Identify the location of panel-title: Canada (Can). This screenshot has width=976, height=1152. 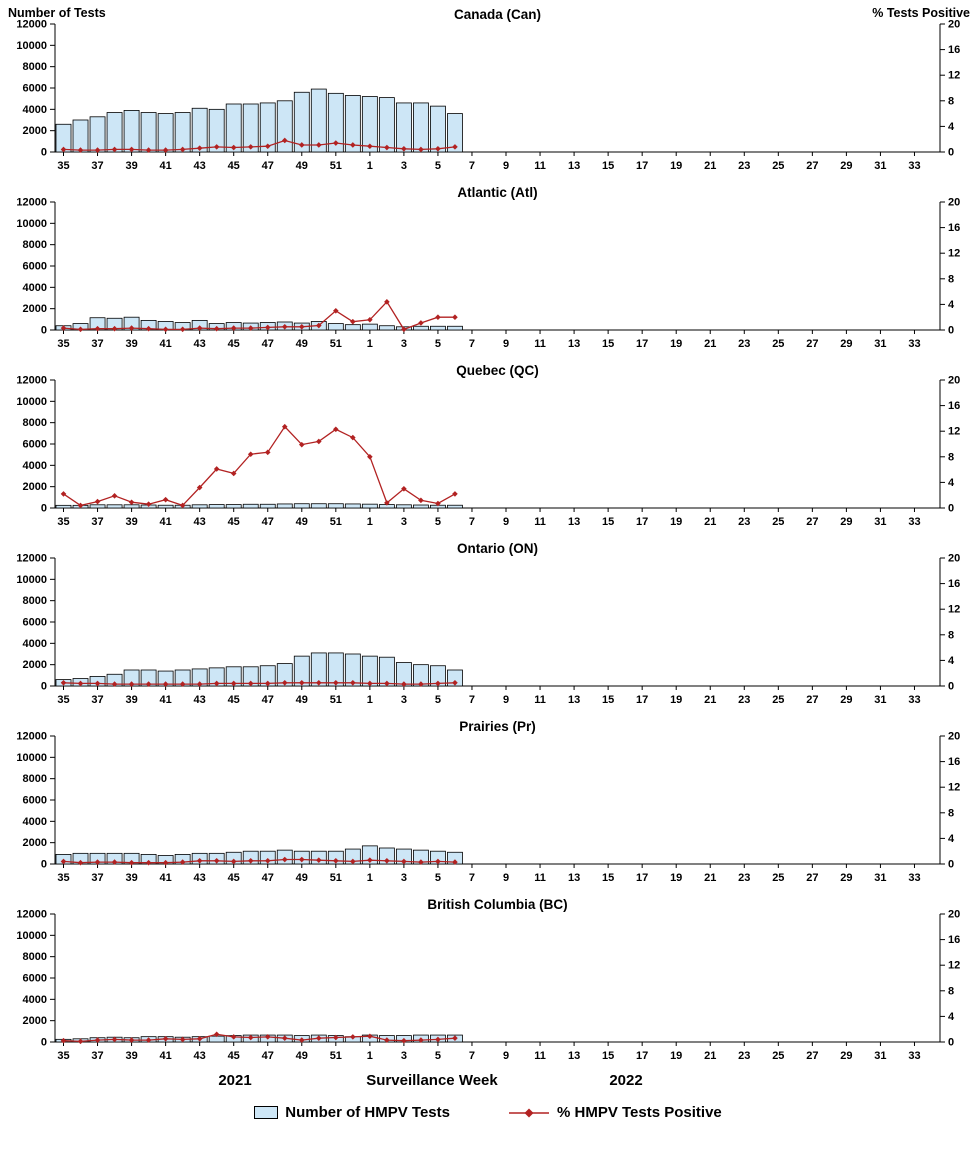
(497, 14).